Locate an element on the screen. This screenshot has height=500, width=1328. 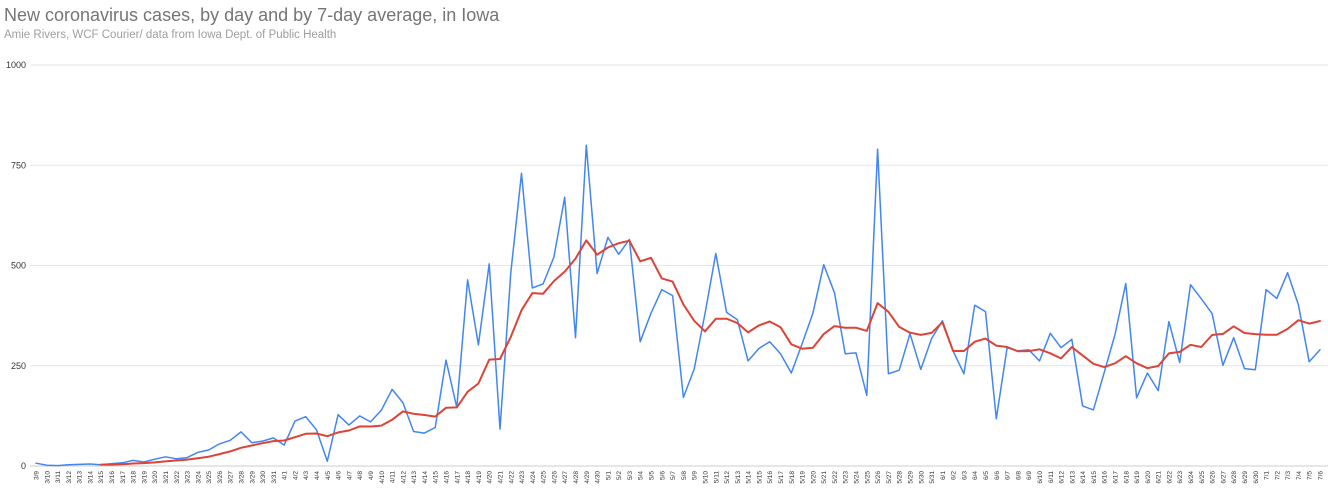
x-tick-label: 5/17 is located at coordinates (781, 477).